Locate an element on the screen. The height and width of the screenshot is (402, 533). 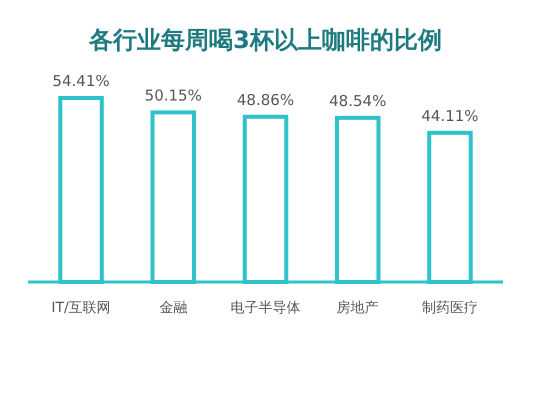
data-label: 48.86% is located at coordinates (265, 99).